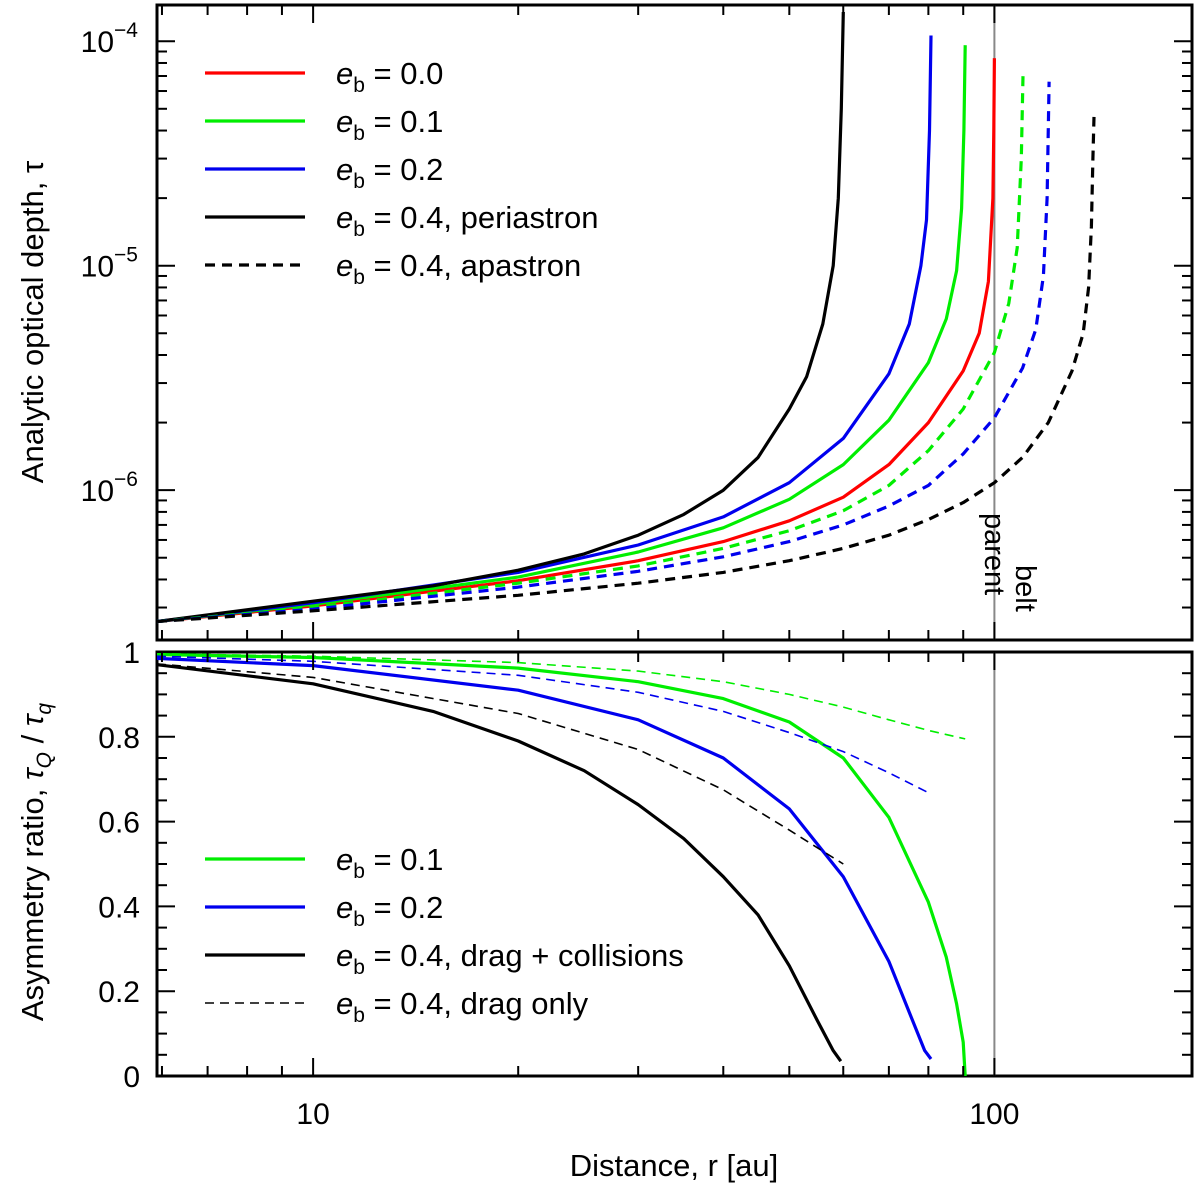  I want to click on top-legend-label-3: eb = 0.4, periastron, so click(467, 220).